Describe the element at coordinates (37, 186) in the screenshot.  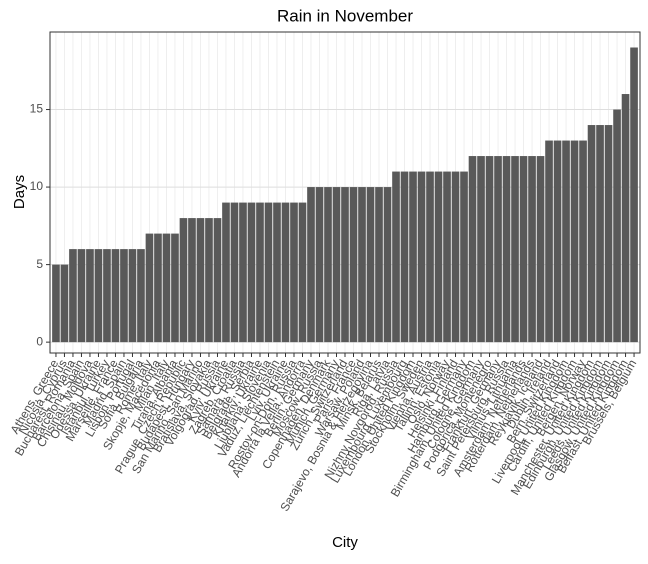
I see `y-tick-label: 10` at that location.